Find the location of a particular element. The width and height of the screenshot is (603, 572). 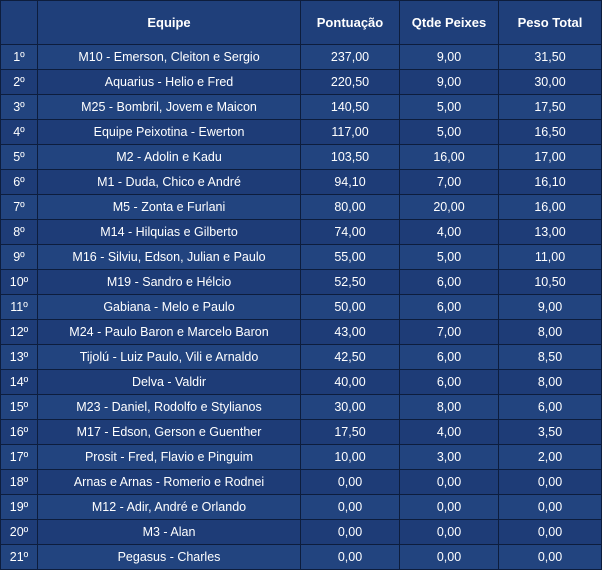

score-cell: 40,00 is located at coordinates (350, 382).